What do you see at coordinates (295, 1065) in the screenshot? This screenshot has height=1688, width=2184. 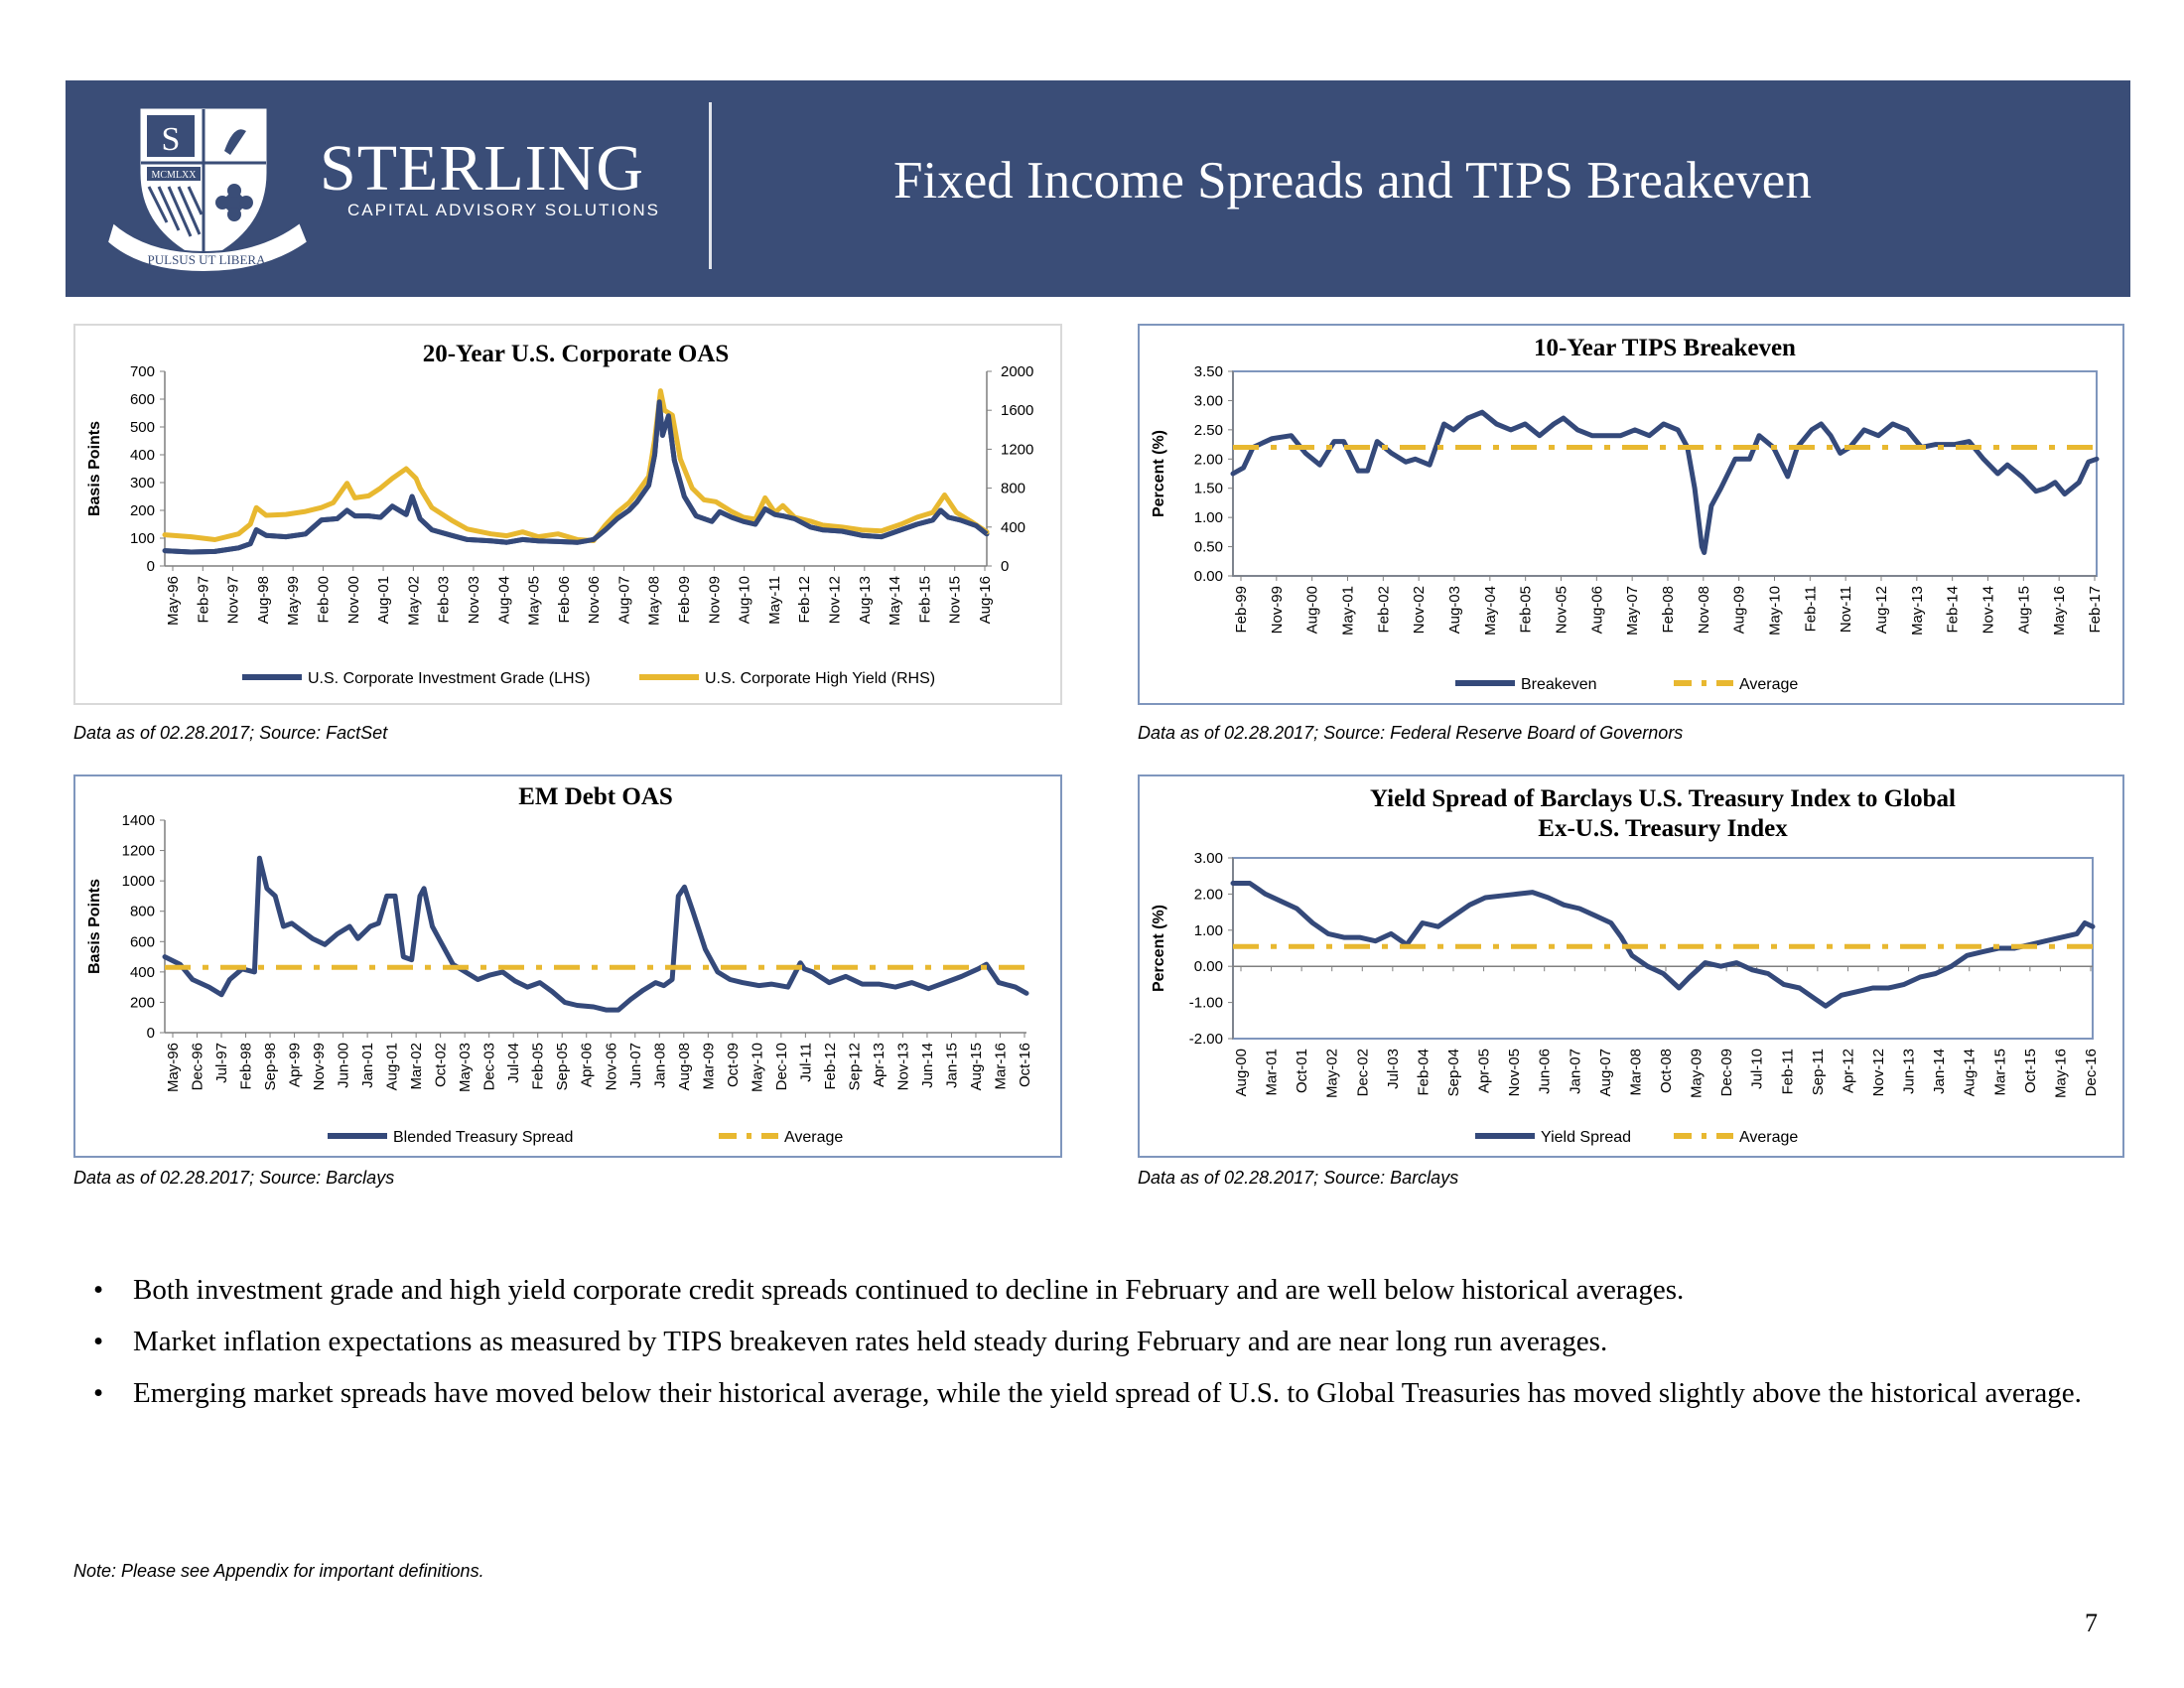 I see `x-tick-label: Apr-99` at bounding box center [295, 1065].